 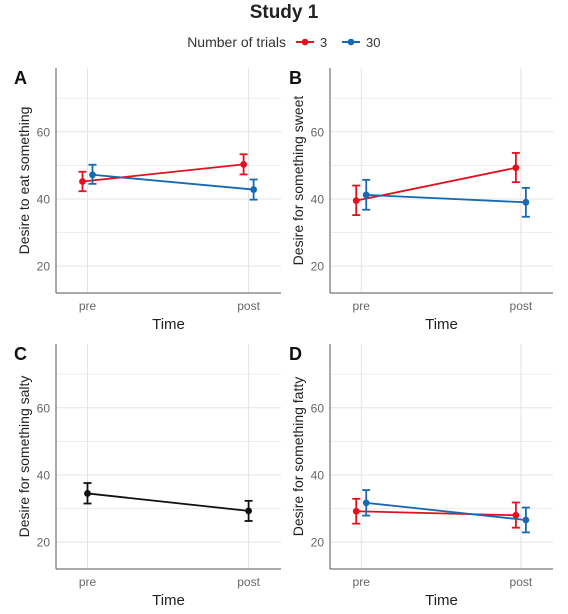 What do you see at coordinates (295, 354) in the screenshot?
I see `panel-letter: D` at bounding box center [295, 354].